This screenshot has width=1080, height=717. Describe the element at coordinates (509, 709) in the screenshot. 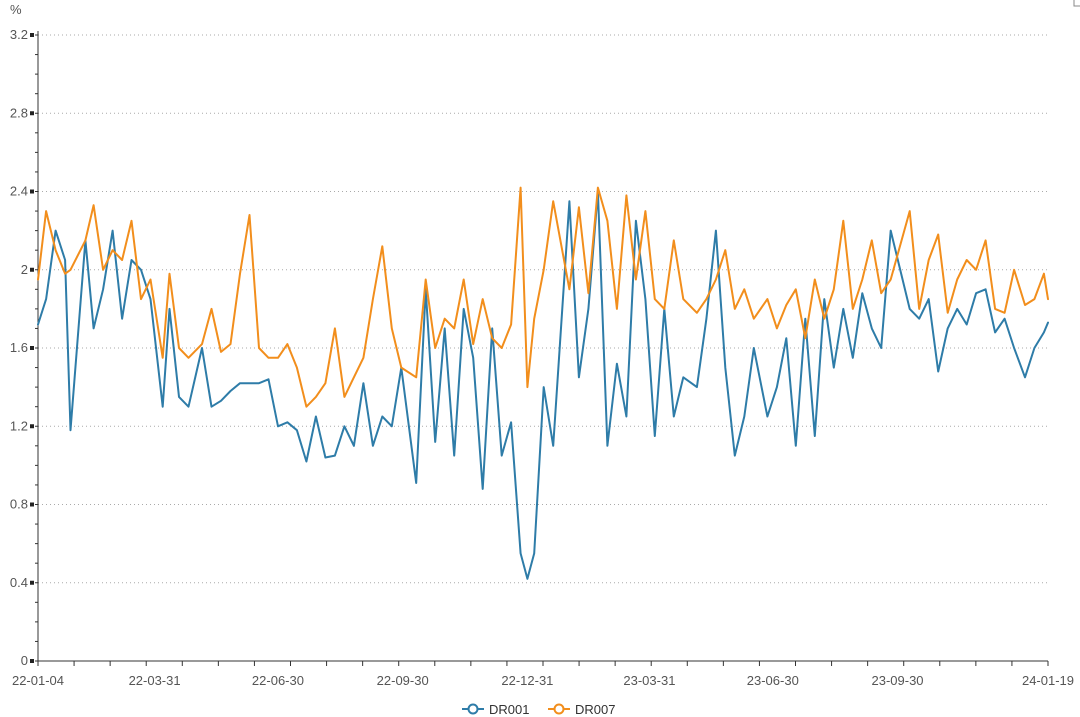

I see `legend-label: DR001` at that location.